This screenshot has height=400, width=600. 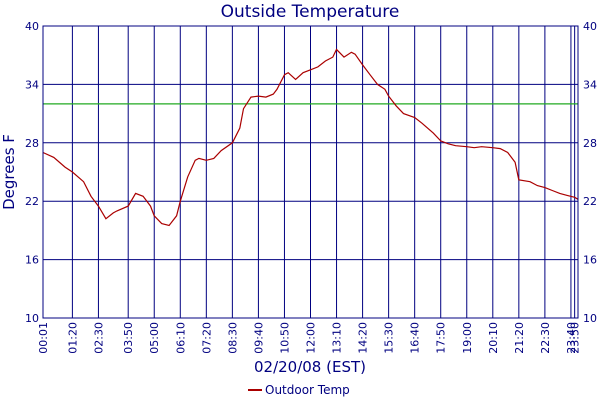 I want to click on y-tick-label-right: 34, so click(x=590, y=84).